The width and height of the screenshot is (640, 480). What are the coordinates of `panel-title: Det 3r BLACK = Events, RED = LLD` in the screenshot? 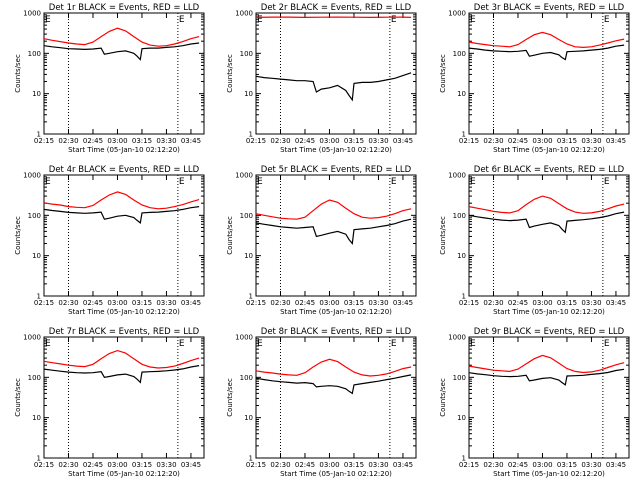 It's located at (549, 8).